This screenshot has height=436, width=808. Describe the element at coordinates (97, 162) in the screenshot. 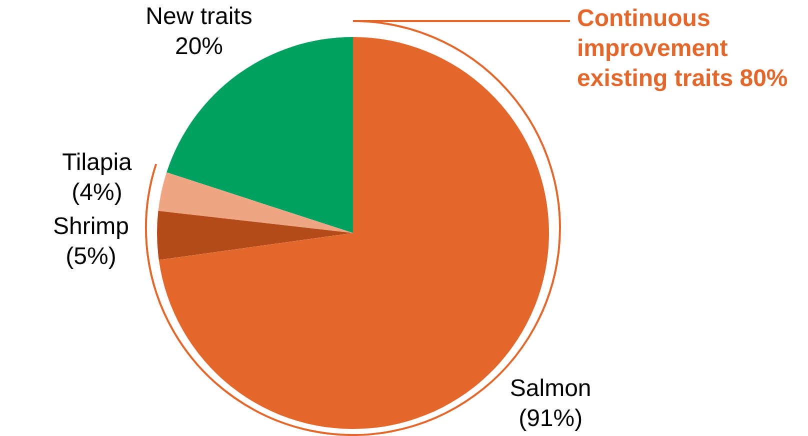

I see `slice-label: Tilapia` at that location.